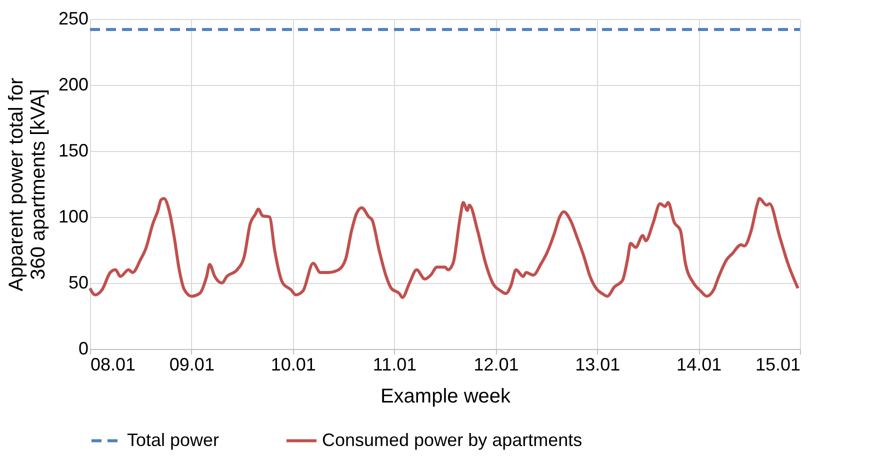  I want to click on y-tick-label: 0, so click(83, 348).